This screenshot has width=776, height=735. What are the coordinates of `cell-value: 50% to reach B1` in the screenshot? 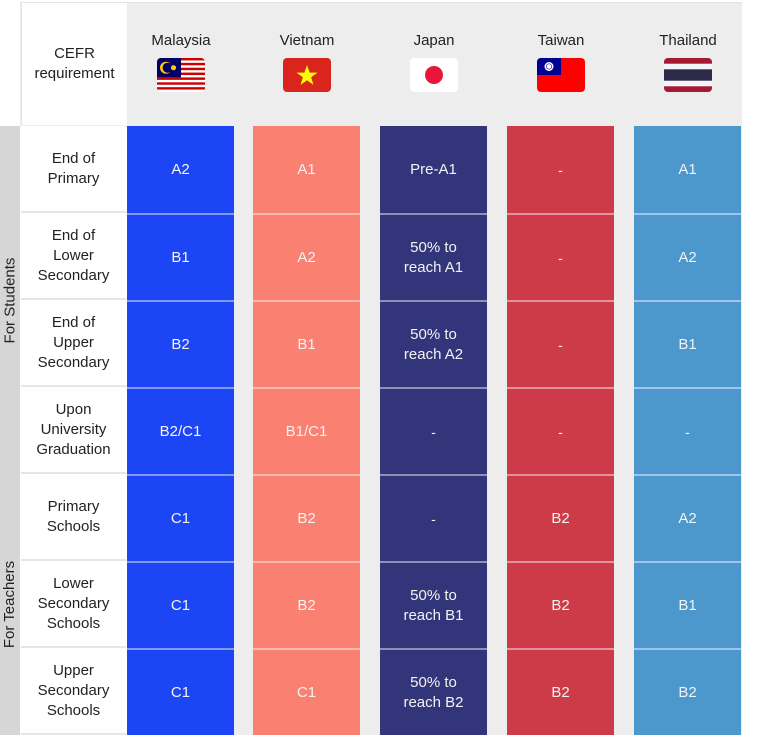 It's located at (433, 605).